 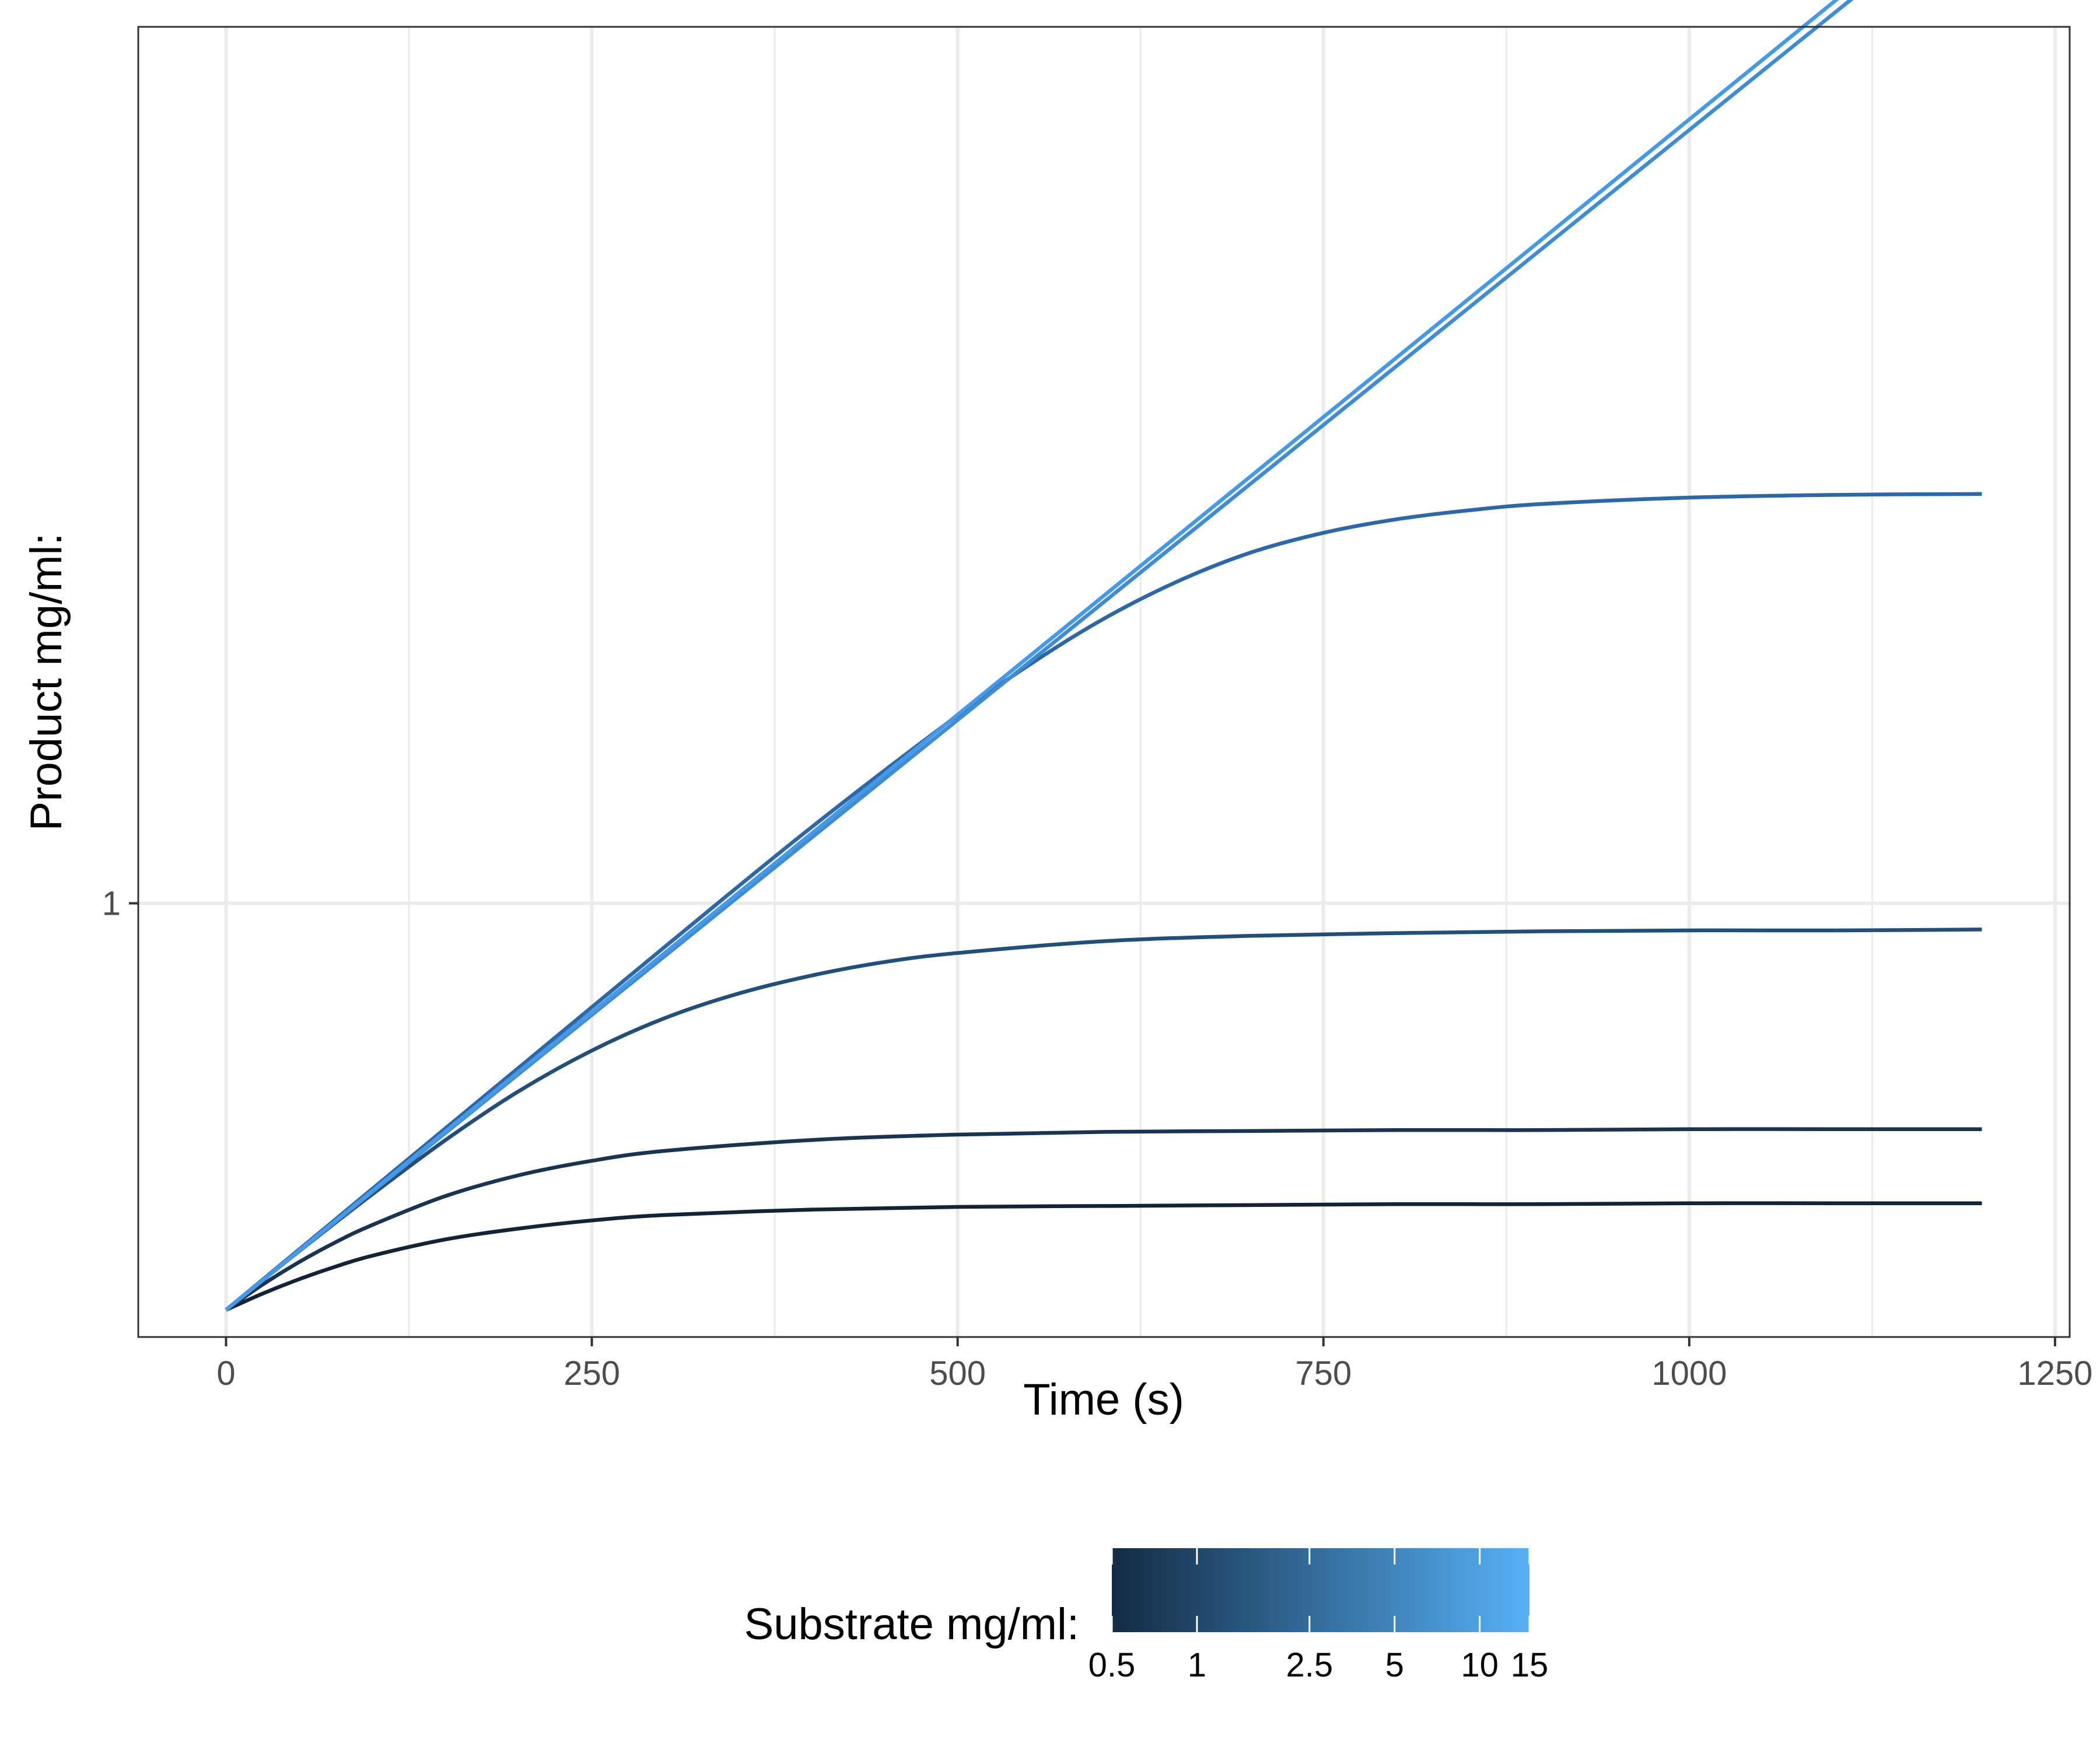 I want to click on y-axis-ticks: 1, so click(x=120, y=903).